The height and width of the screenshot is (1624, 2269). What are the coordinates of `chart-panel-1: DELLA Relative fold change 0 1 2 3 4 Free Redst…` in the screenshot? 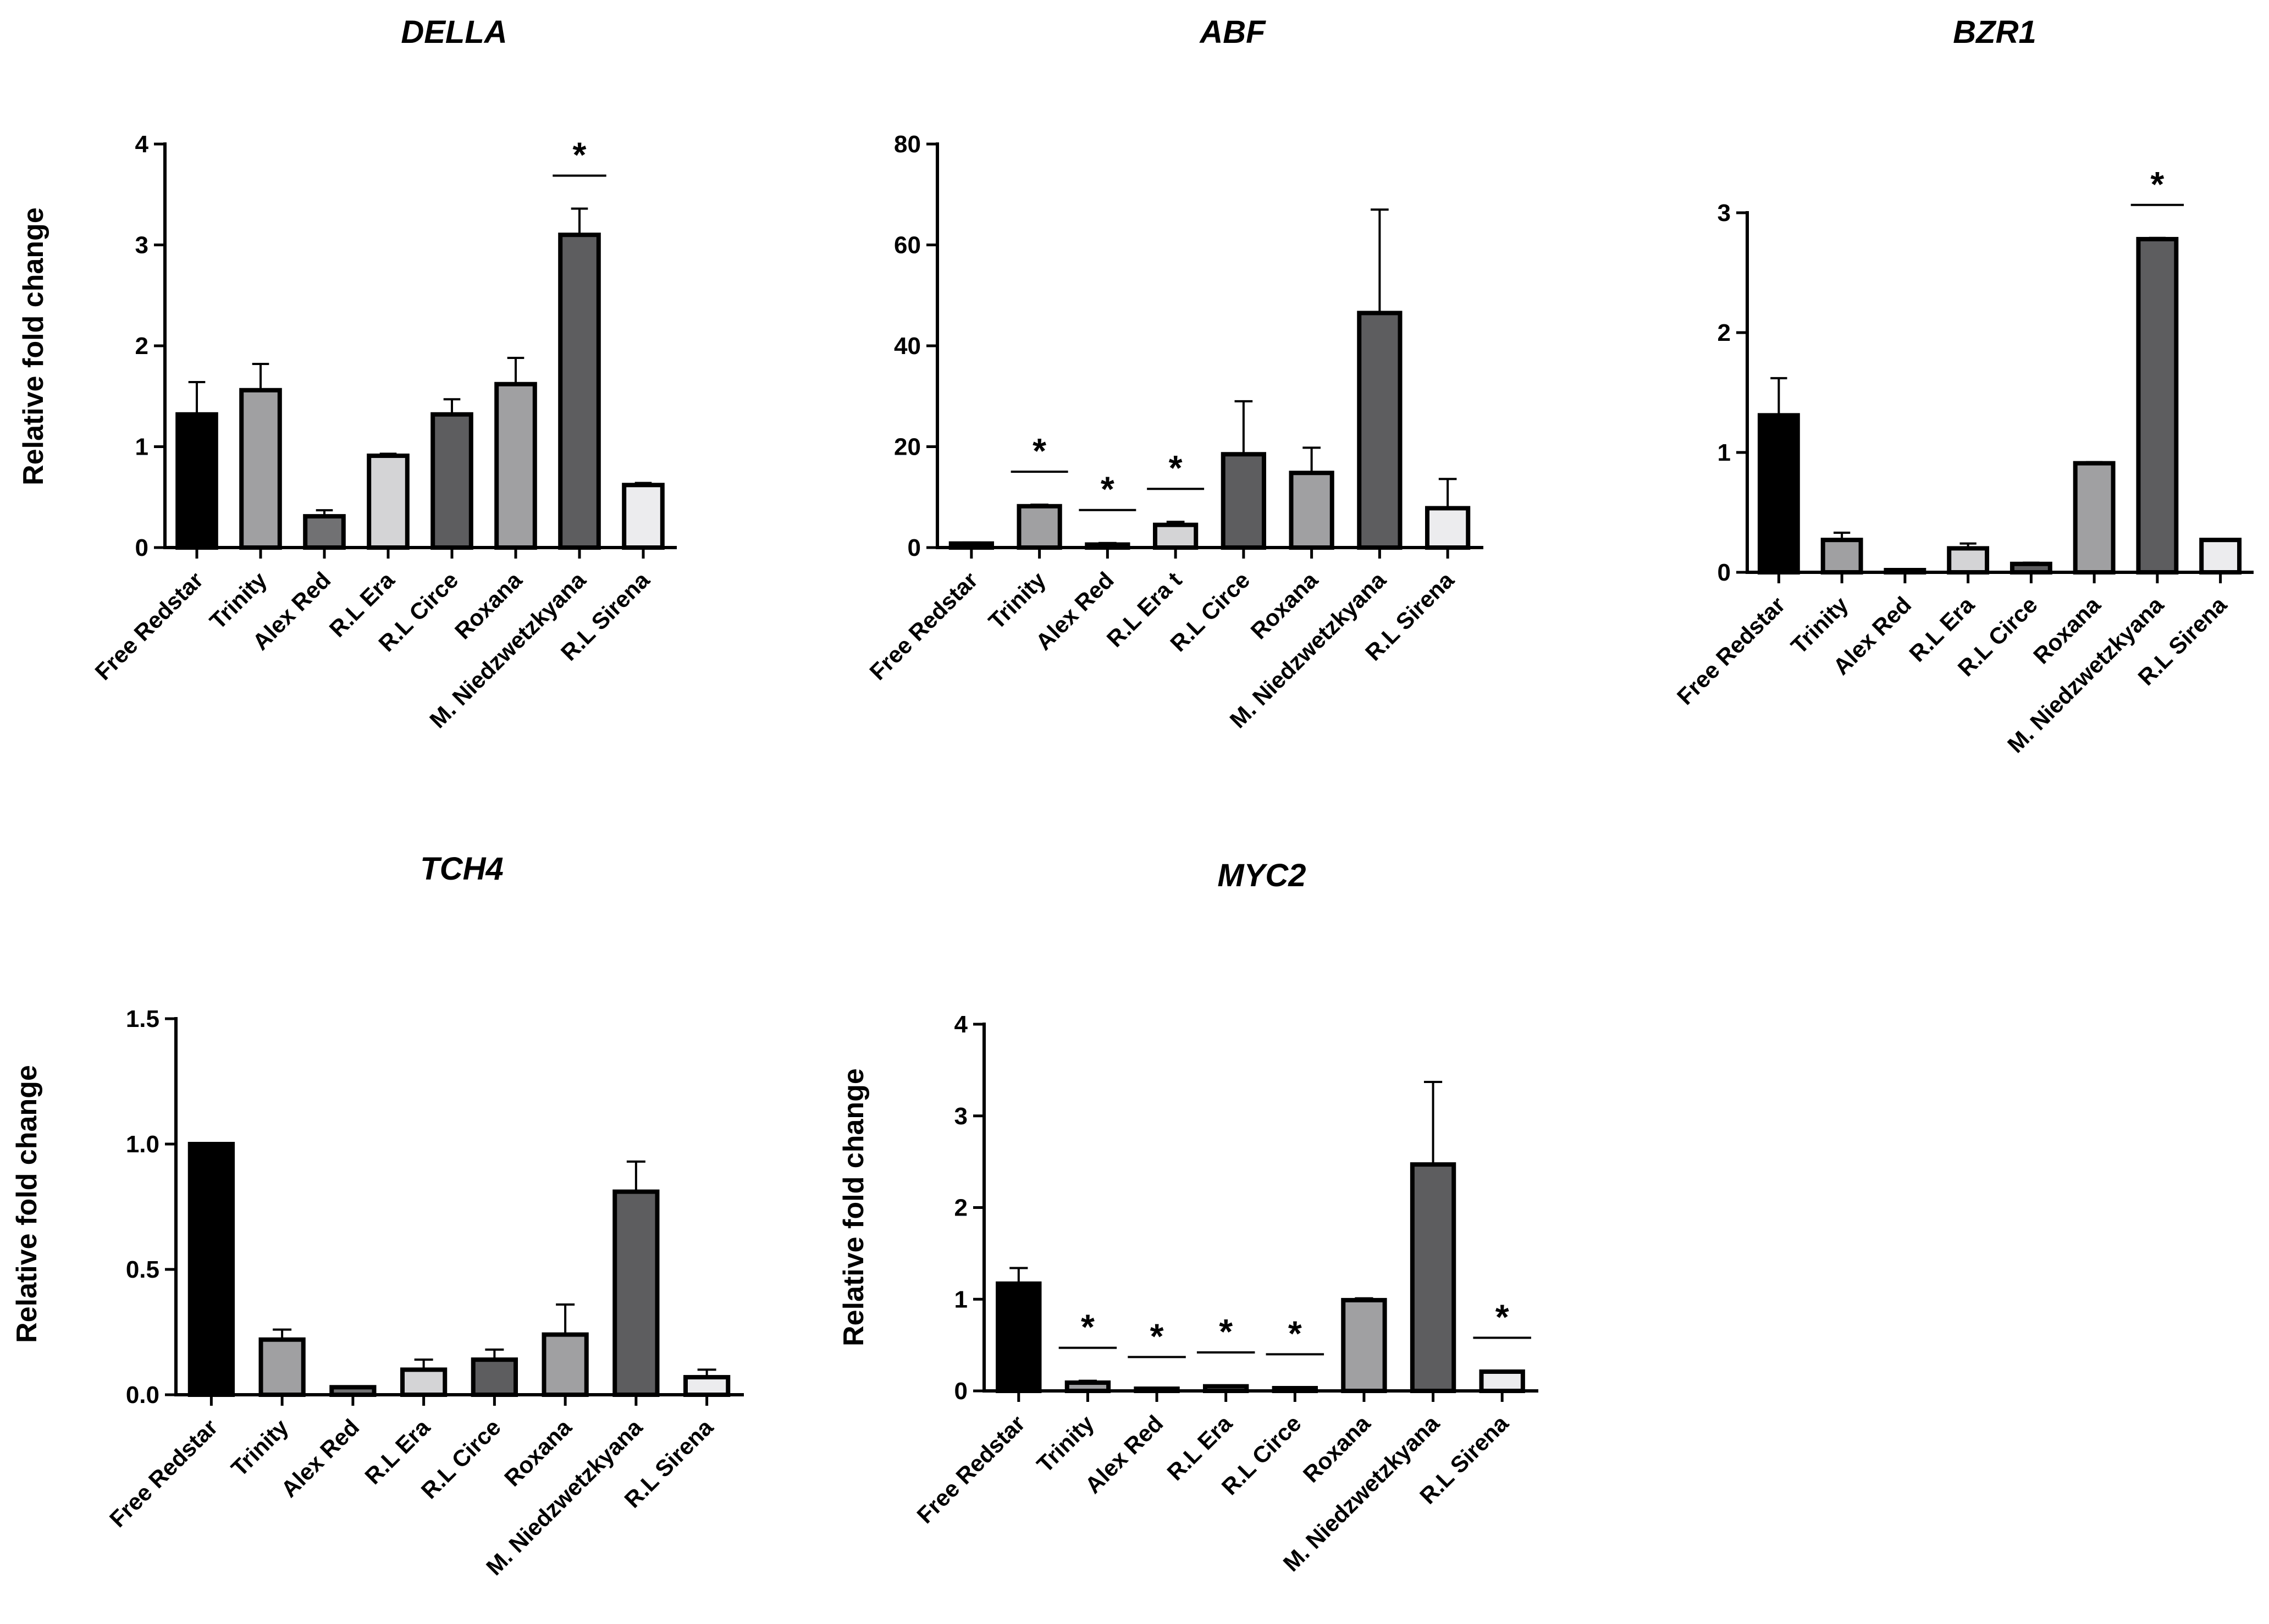 It's located at (348, 373).